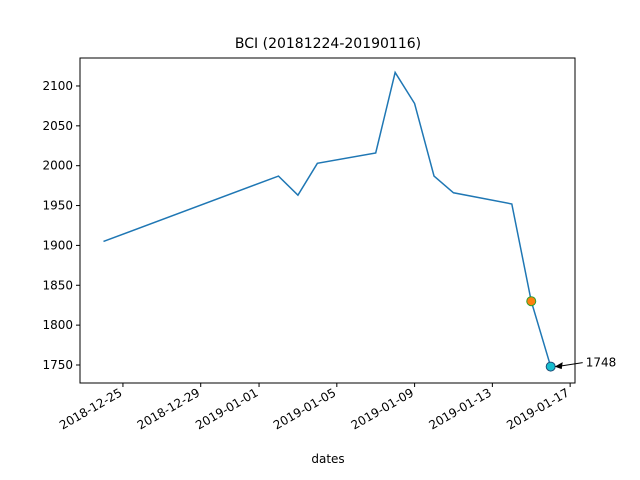 The height and width of the screenshot is (480, 640). What do you see at coordinates (57, 126) in the screenshot?
I see `y-tick-label: 2050` at bounding box center [57, 126].